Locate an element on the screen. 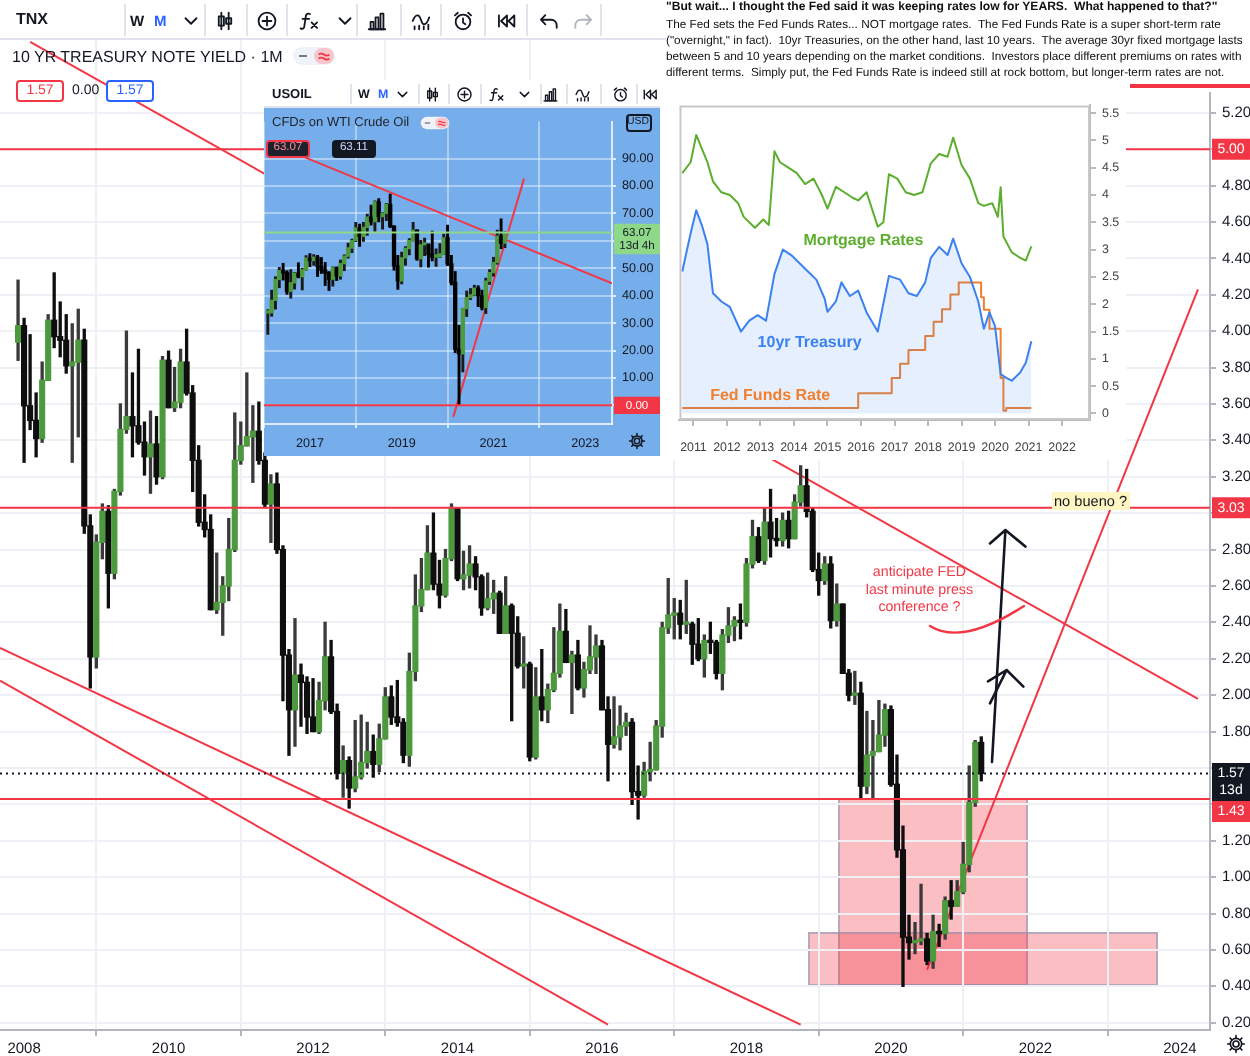 This screenshot has height=1056, width=1250. series-label: 10yr Treasury is located at coordinates (810, 342).